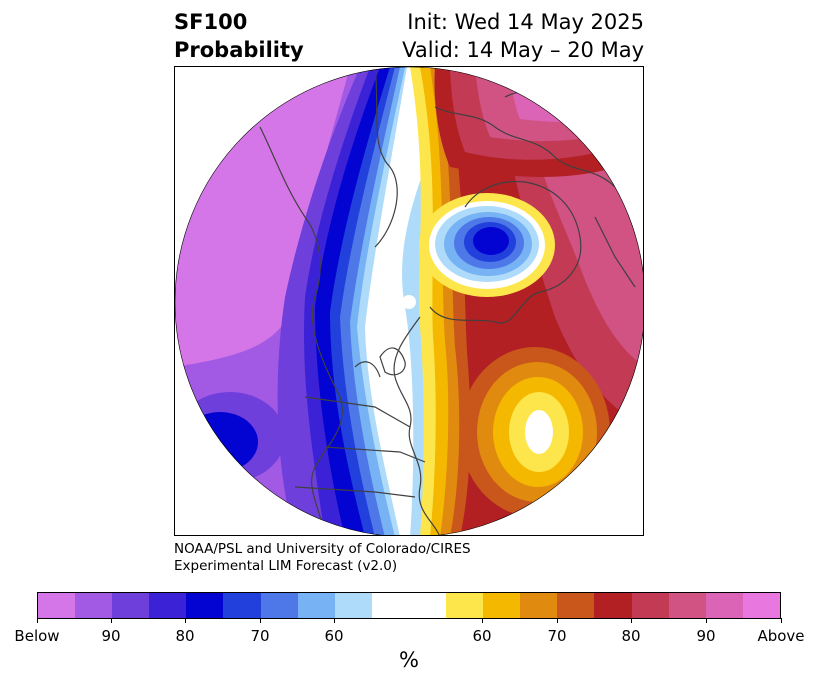  What do you see at coordinates (211, 22) in the screenshot?
I see `variable-name: SF100` at bounding box center [211, 22].